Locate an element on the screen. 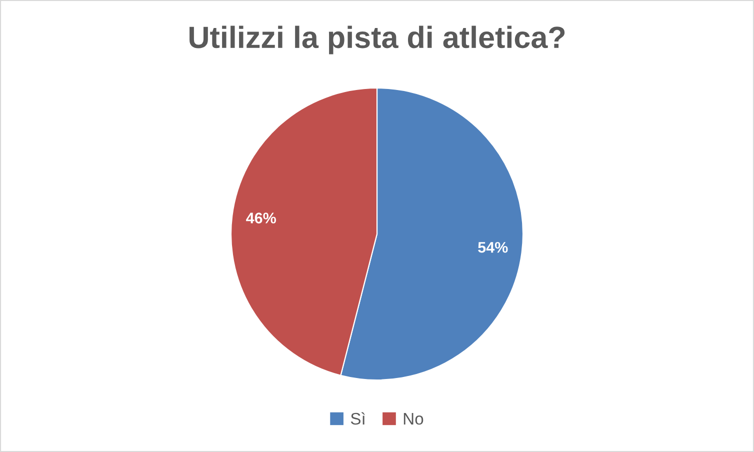 This screenshot has width=754, height=452. legend-label: Sì is located at coordinates (357, 418).